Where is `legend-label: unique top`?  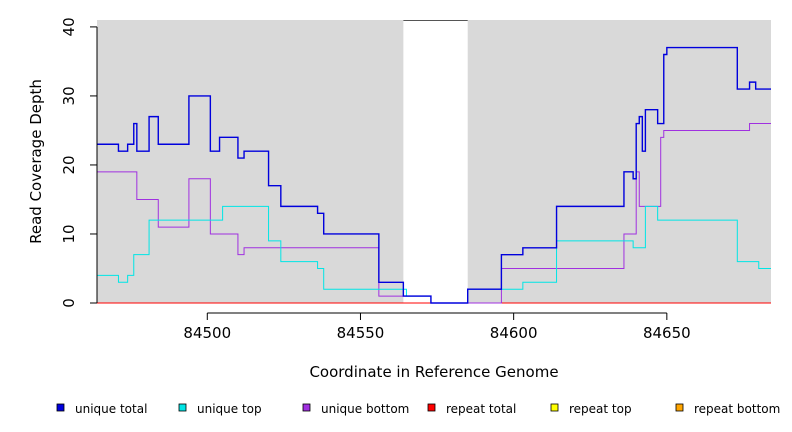
legend-label: unique top is located at coordinates (229, 409).